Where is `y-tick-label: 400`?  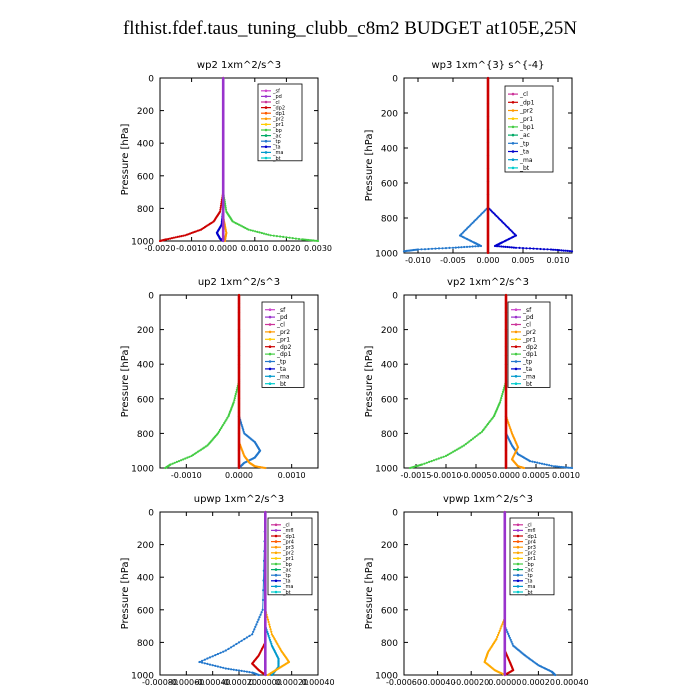 y-tick-label: 400 is located at coordinates (145, 145).